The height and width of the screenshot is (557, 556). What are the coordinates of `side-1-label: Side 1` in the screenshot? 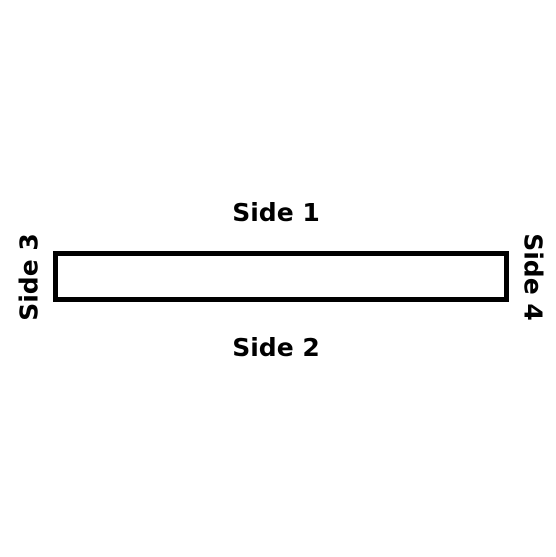 It's located at (276, 212).